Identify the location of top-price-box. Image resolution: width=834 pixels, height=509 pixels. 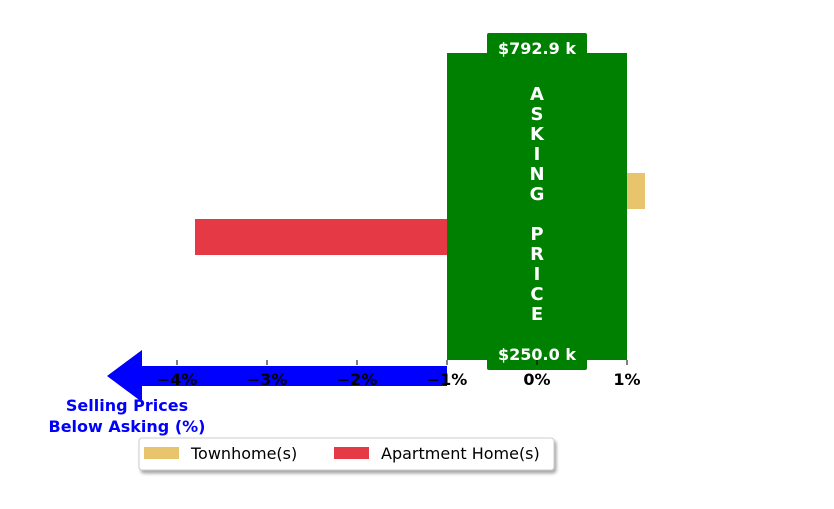
(537, 47).